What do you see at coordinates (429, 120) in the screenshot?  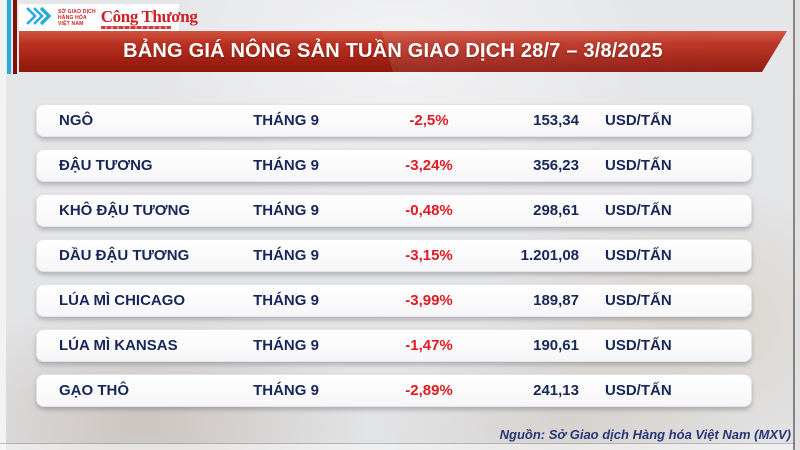 I see `change-percent: -2,5%` at bounding box center [429, 120].